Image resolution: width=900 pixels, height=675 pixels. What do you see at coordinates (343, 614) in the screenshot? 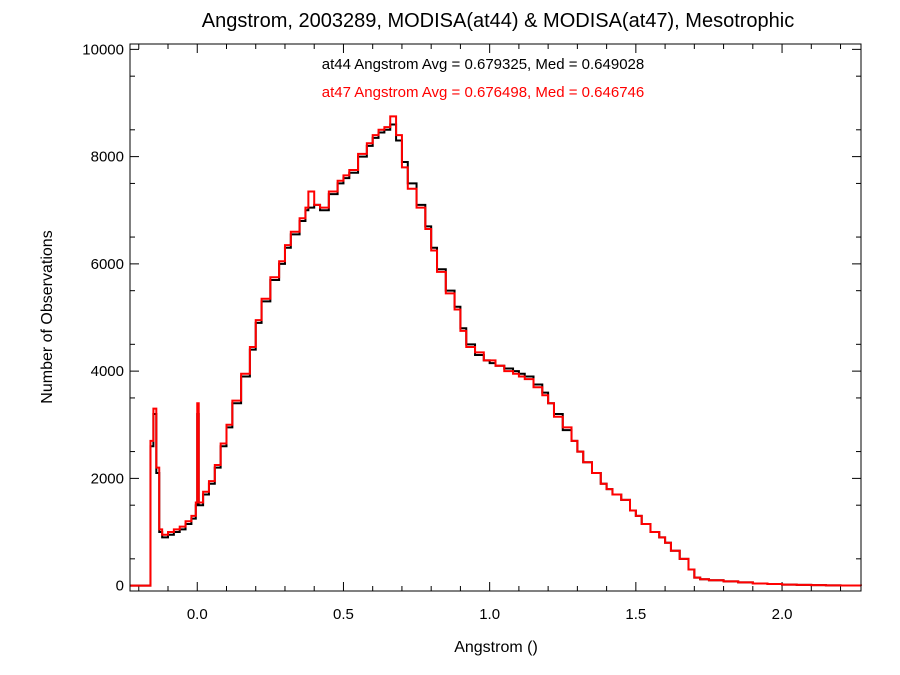
I see `x-tick-label: 0.5` at bounding box center [343, 614].